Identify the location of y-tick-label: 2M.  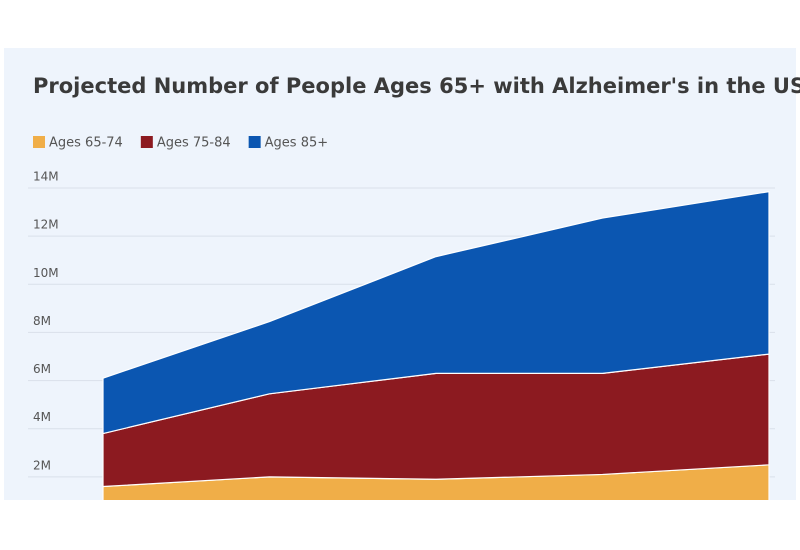
(42, 465).